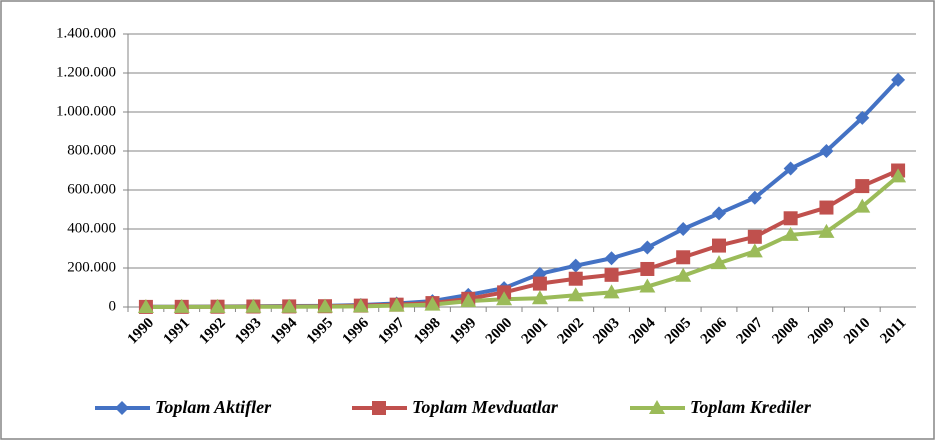 The image size is (936, 441). Describe the element at coordinates (86, 72) in the screenshot. I see `y-tick-label: 1.200.000` at that location.